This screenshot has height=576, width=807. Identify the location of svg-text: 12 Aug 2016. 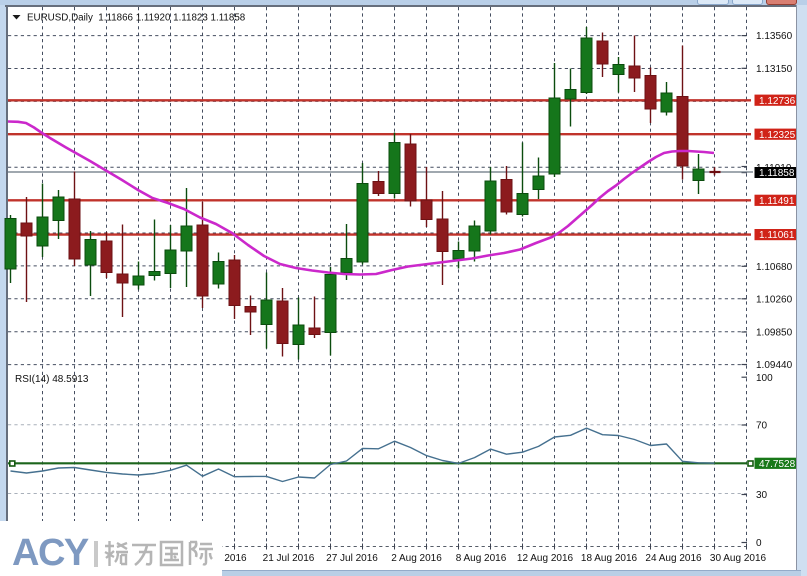
(545, 558).